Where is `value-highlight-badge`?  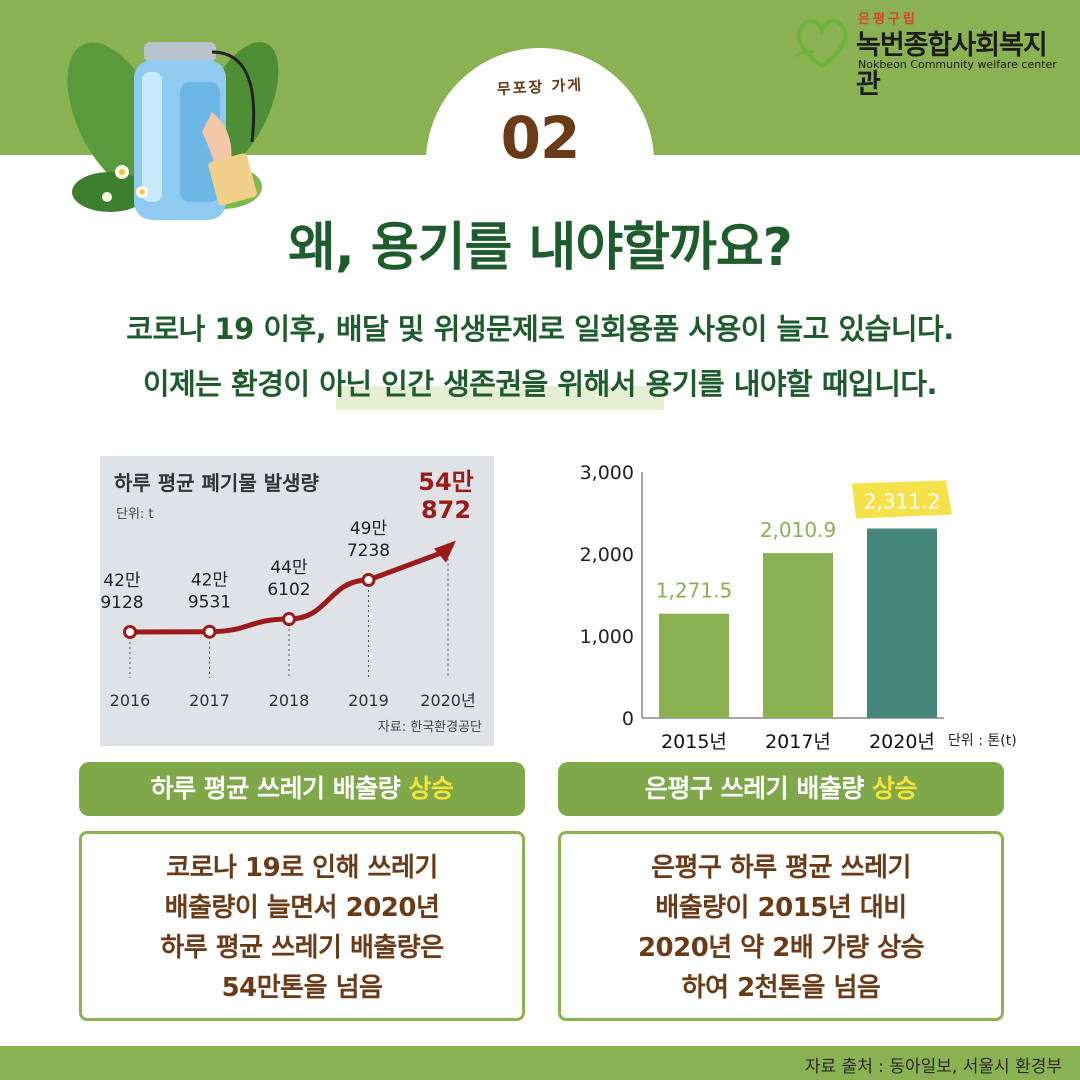
value-highlight-badge is located at coordinates (902, 499).